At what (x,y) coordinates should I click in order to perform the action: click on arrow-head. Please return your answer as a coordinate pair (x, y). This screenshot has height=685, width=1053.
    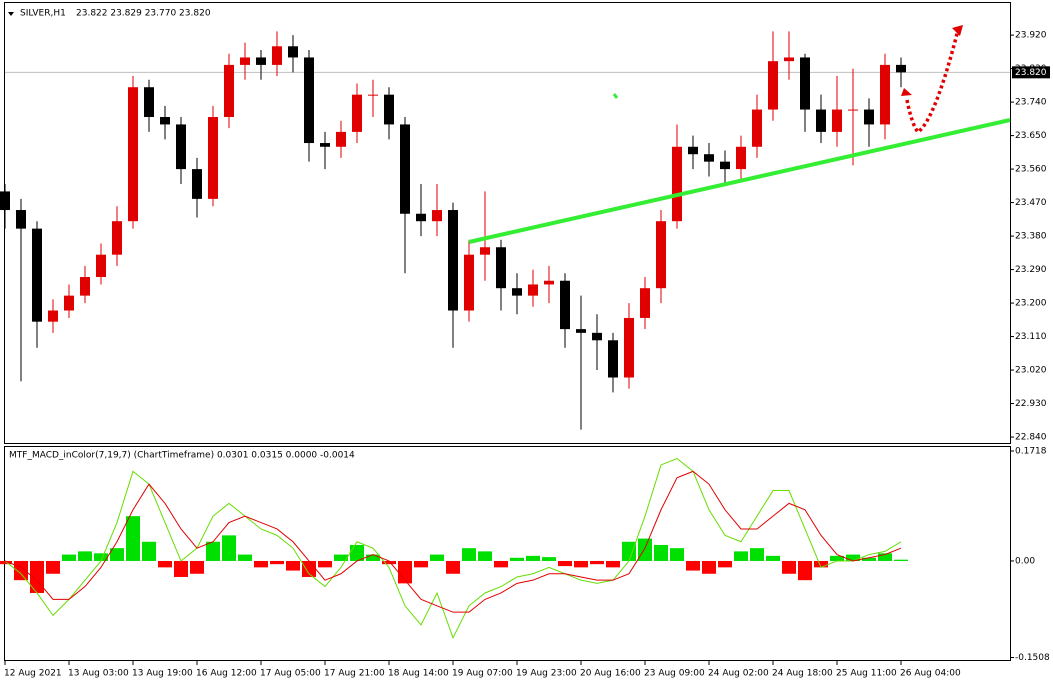
    Looking at the image, I should click on (957, 30).